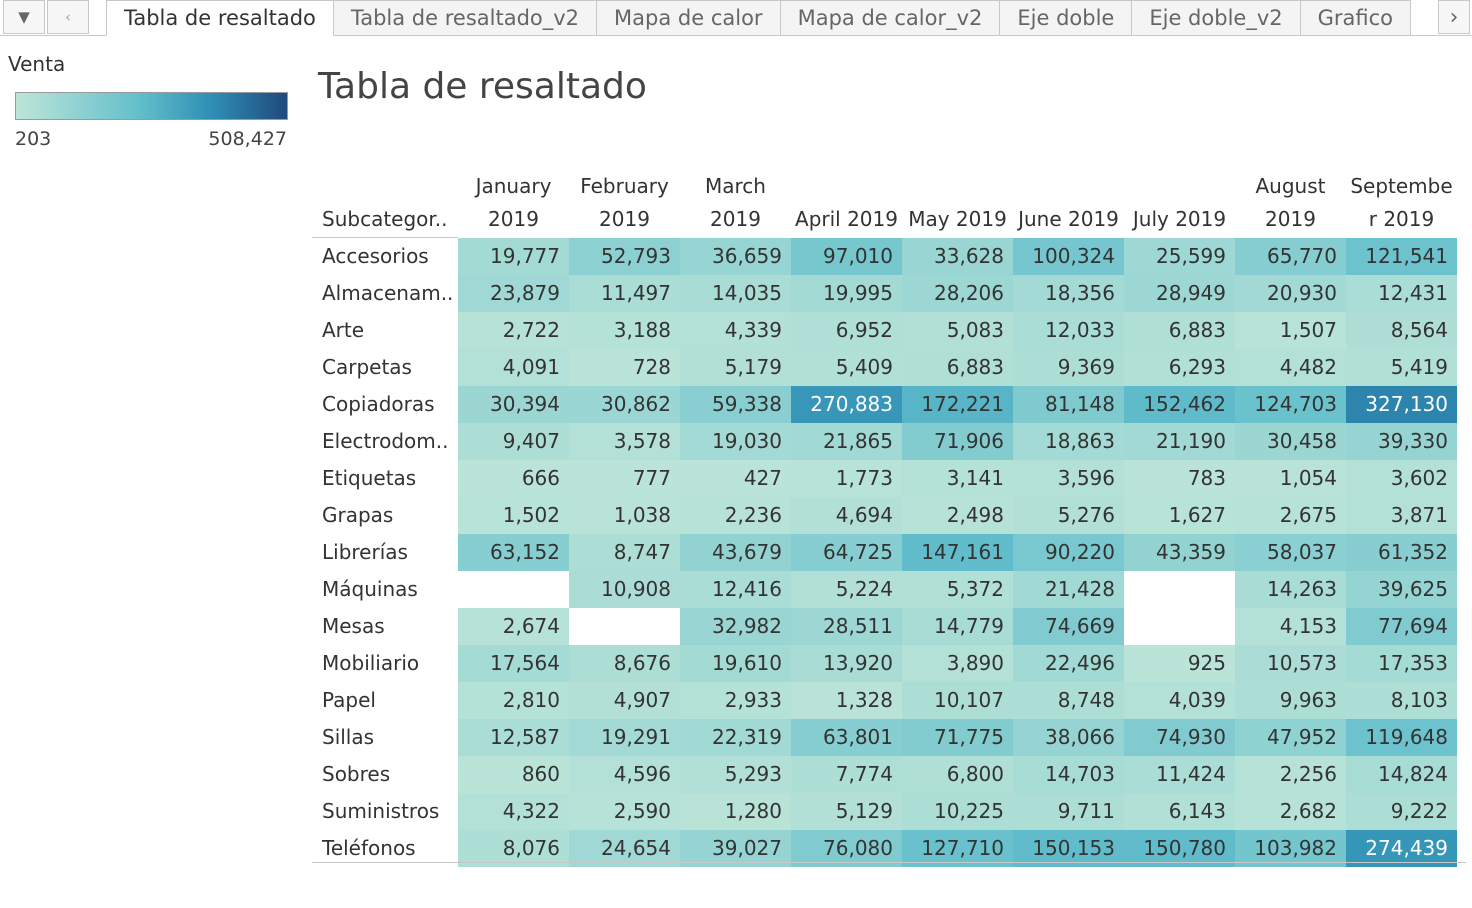 This screenshot has height=908, width=1472. Describe the element at coordinates (1179, 774) in the screenshot. I see `heatmap-cell: 11,424` at that location.